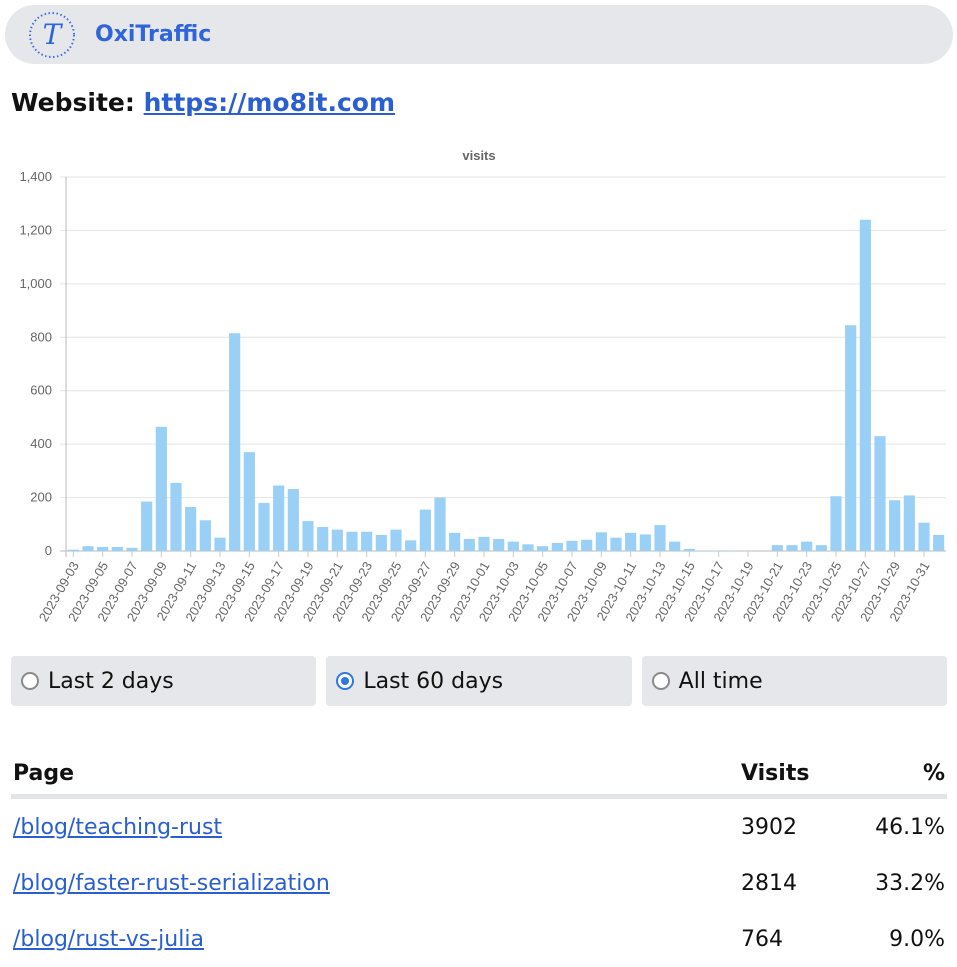 Image resolution: width=957 pixels, height=967 pixels. Describe the element at coordinates (108, 939) in the screenshot. I see `page-link: /blog/rust-vs-julia` at that location.